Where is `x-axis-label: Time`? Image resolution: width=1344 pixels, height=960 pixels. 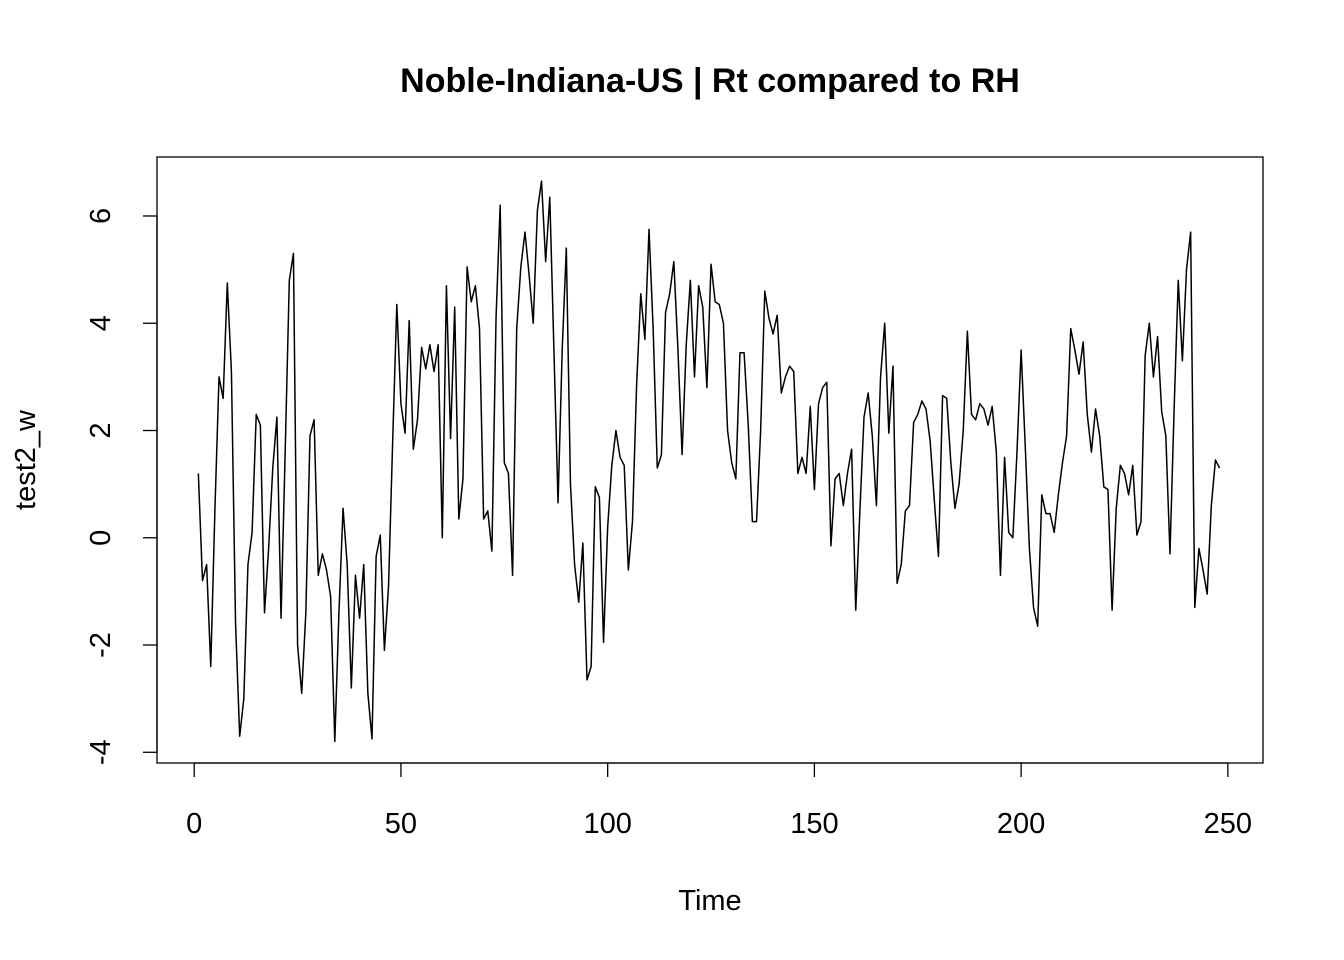 x-axis-label: Time is located at coordinates (709, 901).